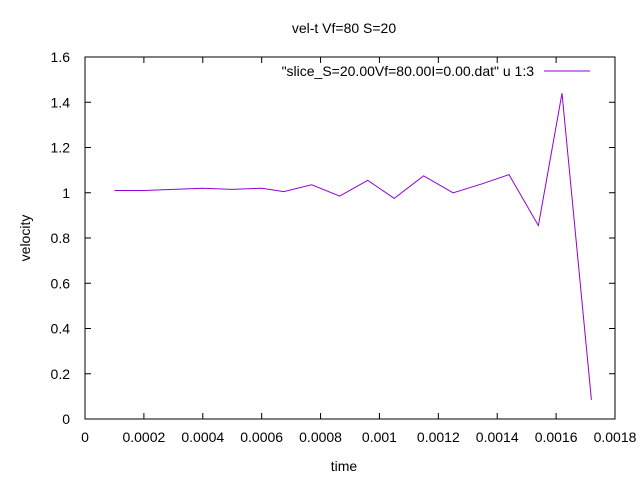 Image resolution: width=640 pixels, height=480 pixels. What do you see at coordinates (61, 102) in the screenshot?
I see `y-tick-label: 1.4` at bounding box center [61, 102].